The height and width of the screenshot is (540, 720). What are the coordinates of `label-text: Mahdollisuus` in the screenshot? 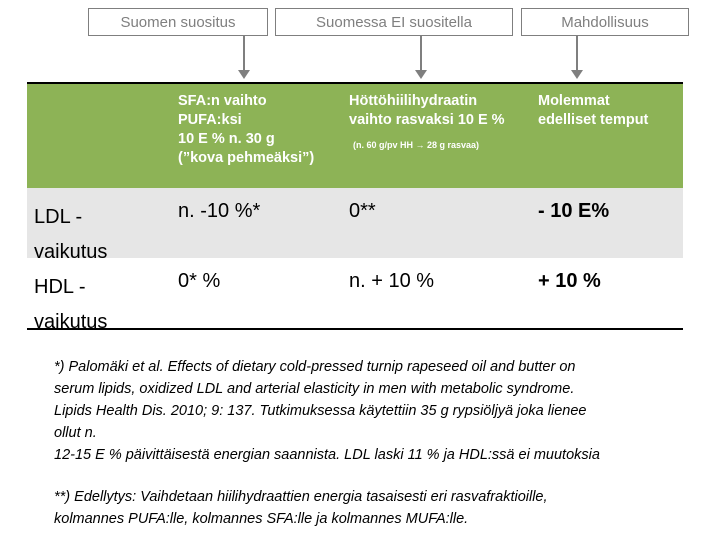 It's located at (605, 22).